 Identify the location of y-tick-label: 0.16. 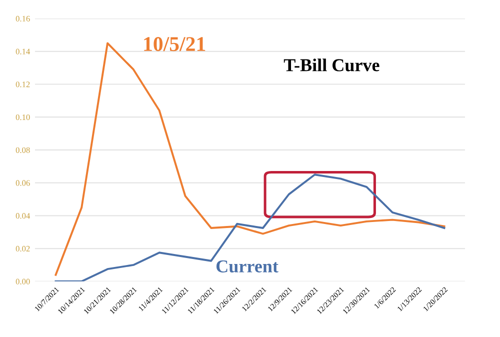
(23, 19).